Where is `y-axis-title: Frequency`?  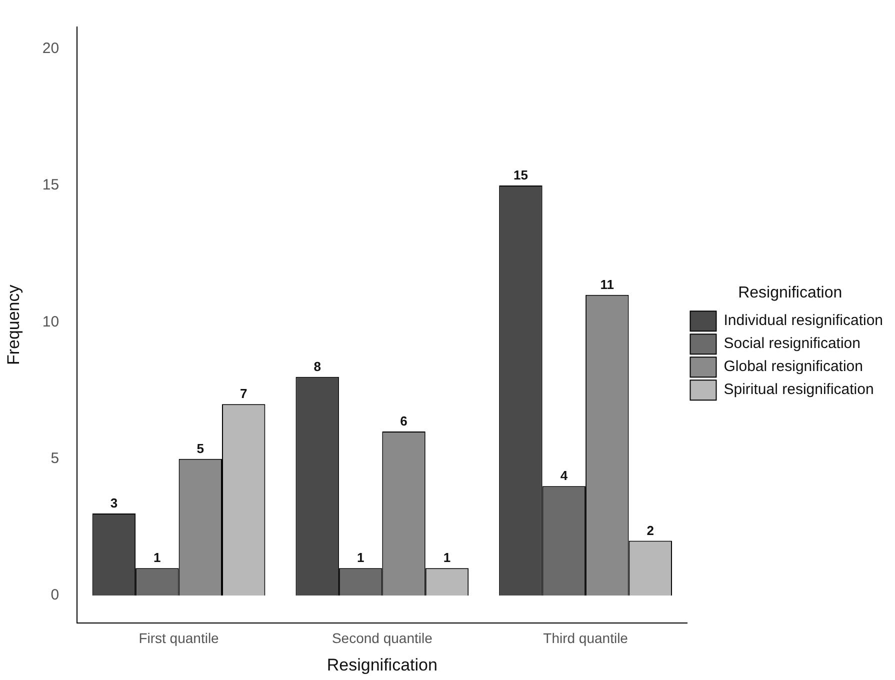
y-axis-title: Frequency is located at coordinates (13, 325).